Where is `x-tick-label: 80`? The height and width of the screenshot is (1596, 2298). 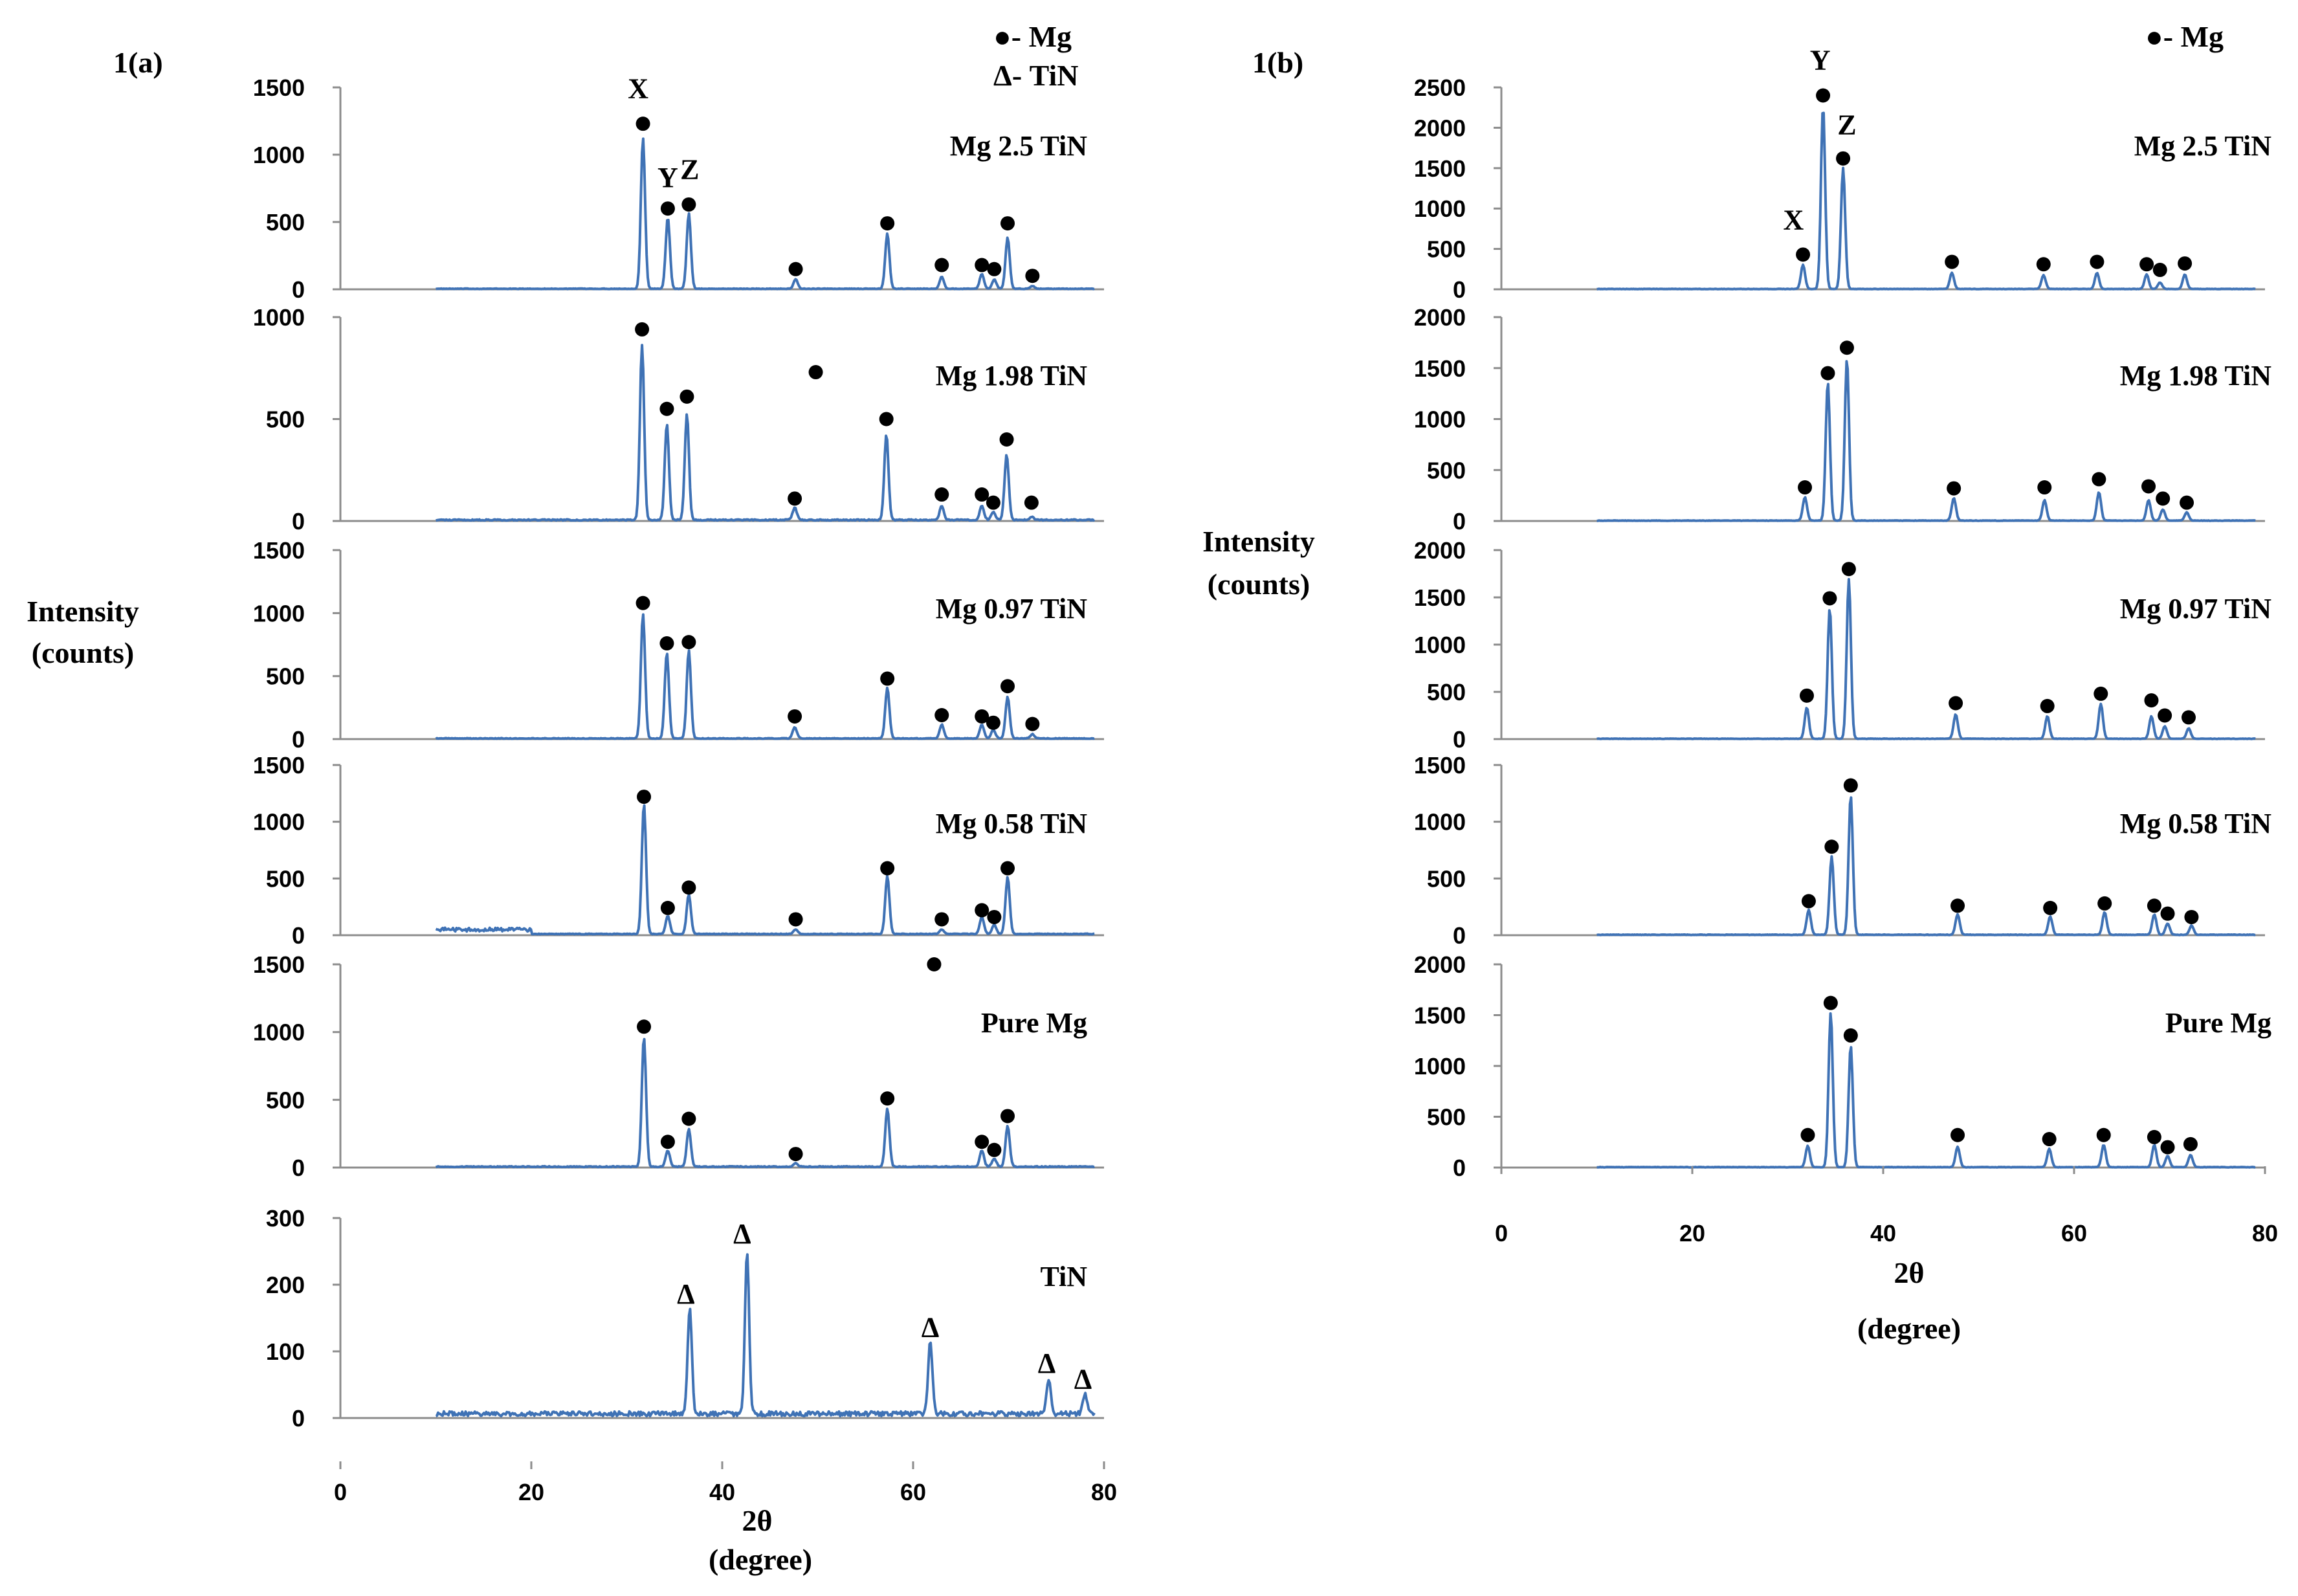
x-tick-label: 80 is located at coordinates (2265, 1233).